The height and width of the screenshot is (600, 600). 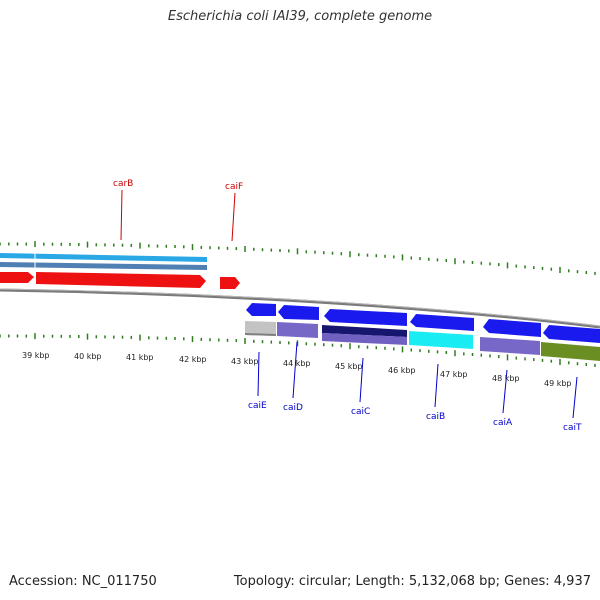 I want to click on caiB-cds-arrow, so click(x=442, y=322).